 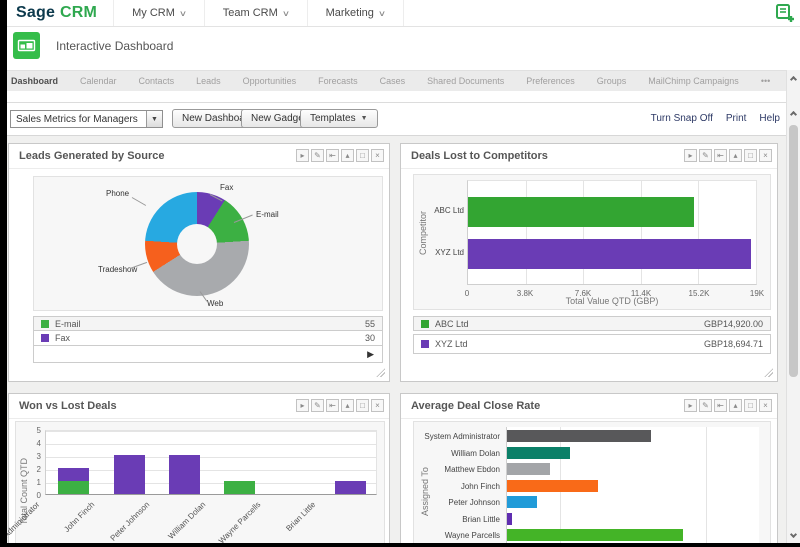 I want to click on topnav-menus: My CRM ∨ Team CRM ∨ Marketing ∨, so click(x=258, y=13).